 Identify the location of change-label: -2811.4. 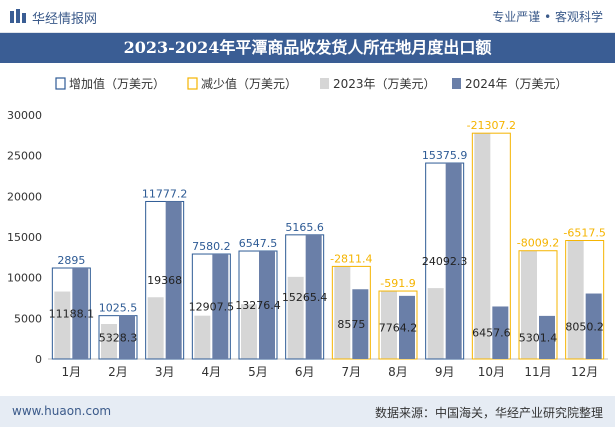
(351, 258).